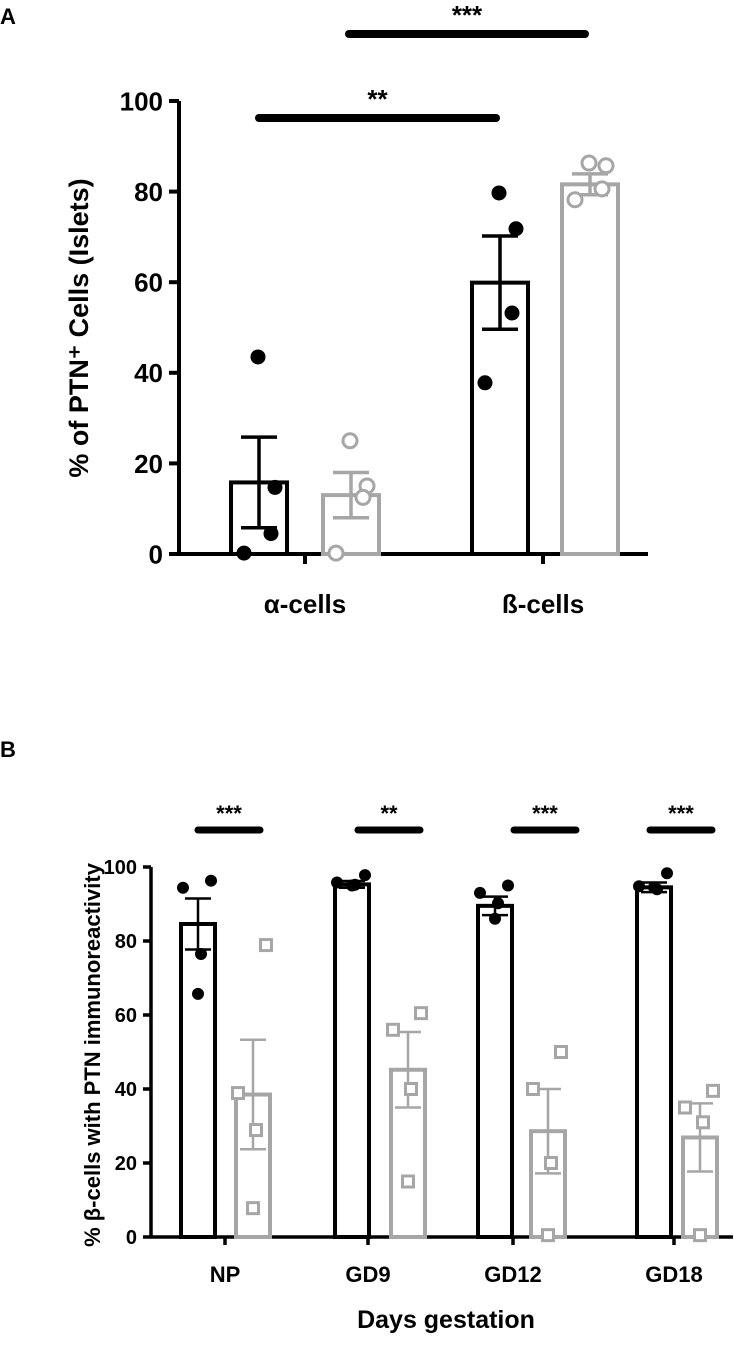  Describe the element at coordinates (367, 1274) in the screenshot. I see `x-tick-label: GD9` at that location.